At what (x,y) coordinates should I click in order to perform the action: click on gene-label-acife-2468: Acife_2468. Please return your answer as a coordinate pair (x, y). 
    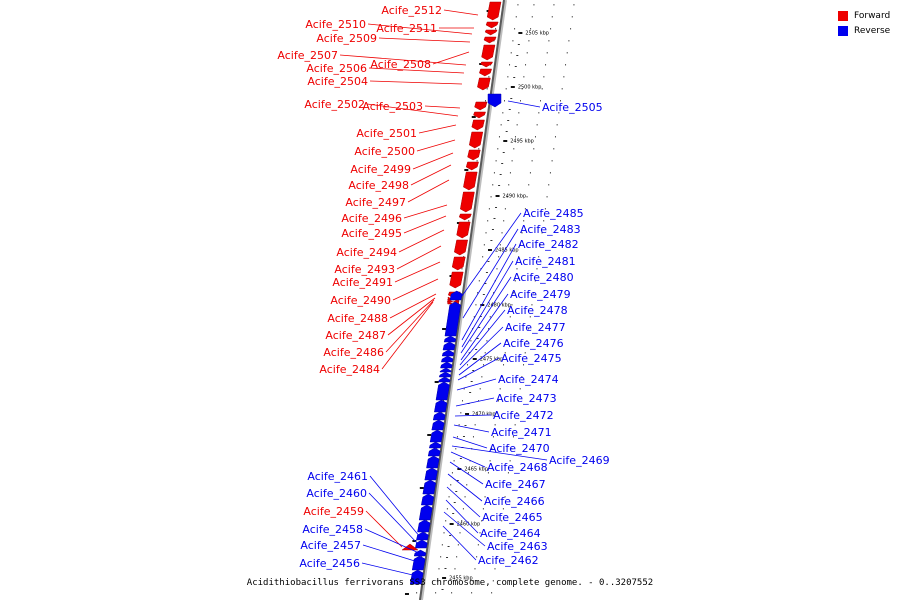
    Looking at the image, I should click on (517, 467).